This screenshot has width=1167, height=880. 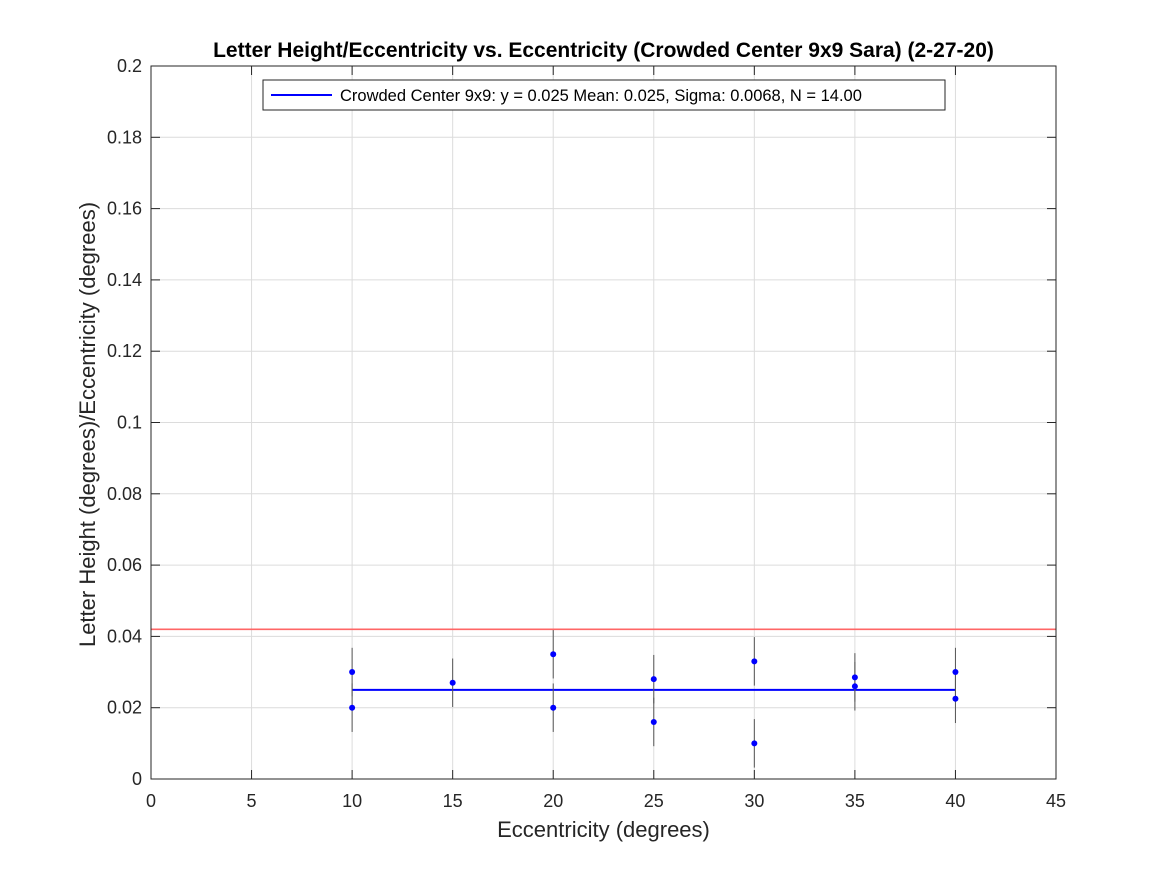 I want to click on x-tick-label: 25, so click(x=654, y=801).